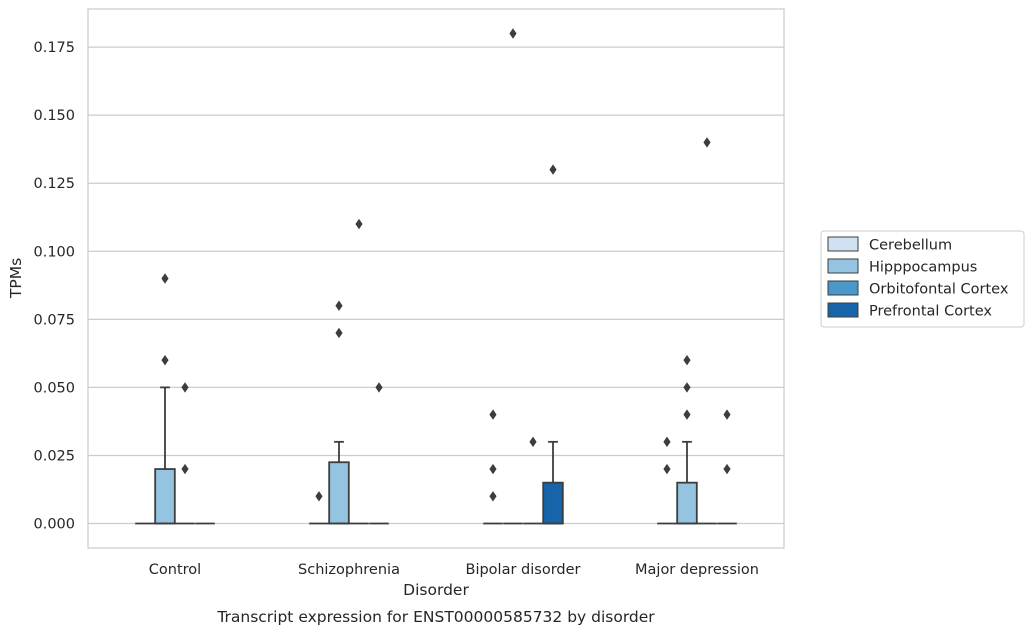  Describe the element at coordinates (930, 312) in the screenshot. I see `legend-label: Prefrontal Cortex` at that location.